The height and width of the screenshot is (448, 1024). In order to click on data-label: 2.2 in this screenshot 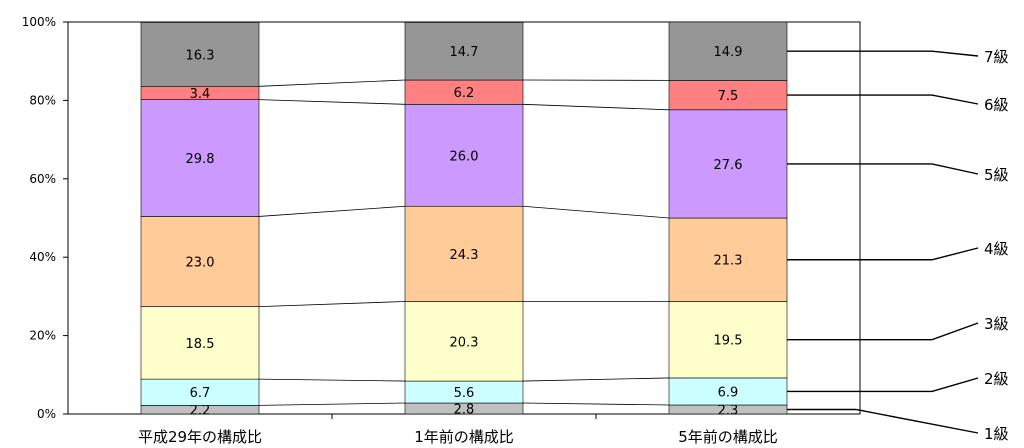, I will do `click(200, 411)`.